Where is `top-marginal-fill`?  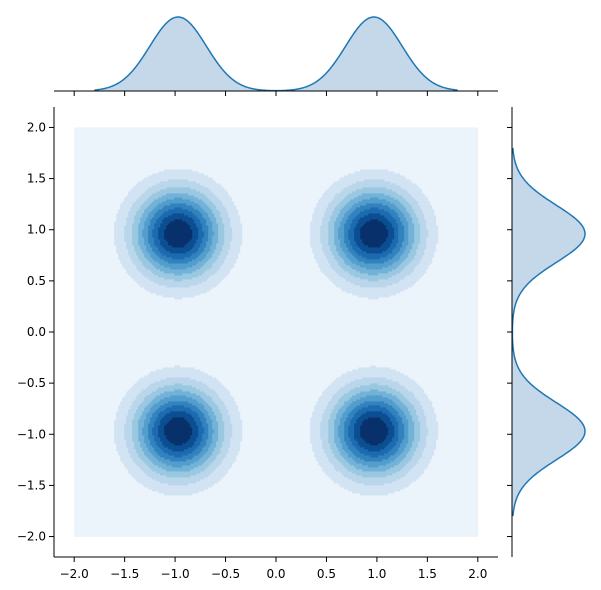 top-marginal-fill is located at coordinates (276, 54).